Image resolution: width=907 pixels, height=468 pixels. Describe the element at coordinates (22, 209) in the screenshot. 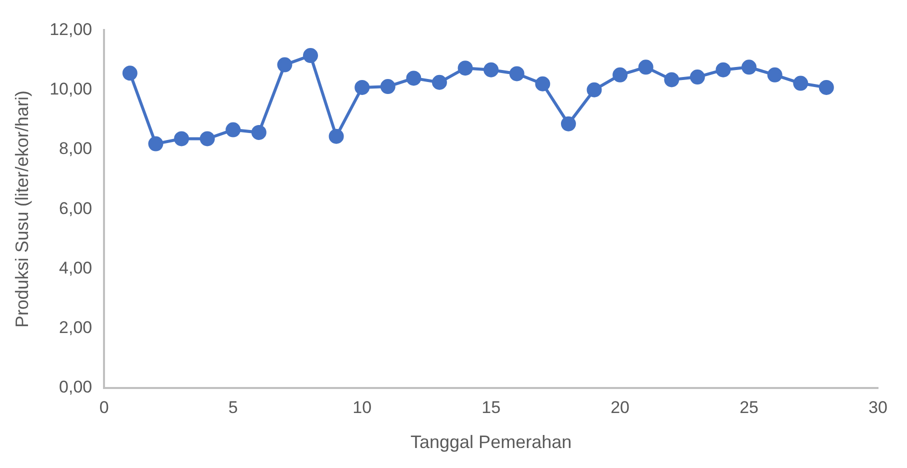

I see `y-axis-title: Produksi Susu (liter/ekor/hari)` at that location.